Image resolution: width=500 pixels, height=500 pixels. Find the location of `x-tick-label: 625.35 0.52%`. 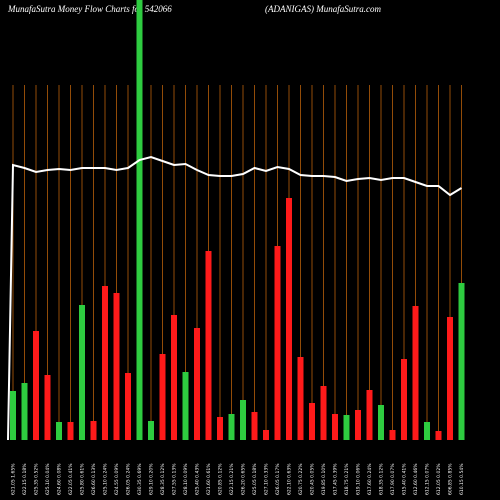

x-tick-label: 625.35 0.52% is located at coordinates (37, 479).